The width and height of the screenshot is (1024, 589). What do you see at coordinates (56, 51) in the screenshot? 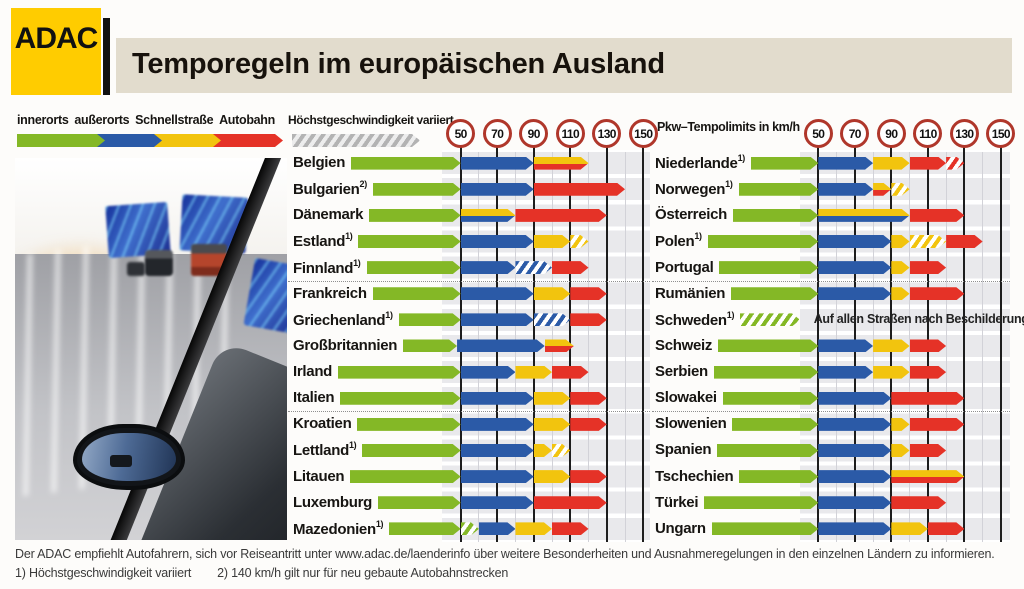
I see `adac-logo: ADAC` at bounding box center [56, 51].